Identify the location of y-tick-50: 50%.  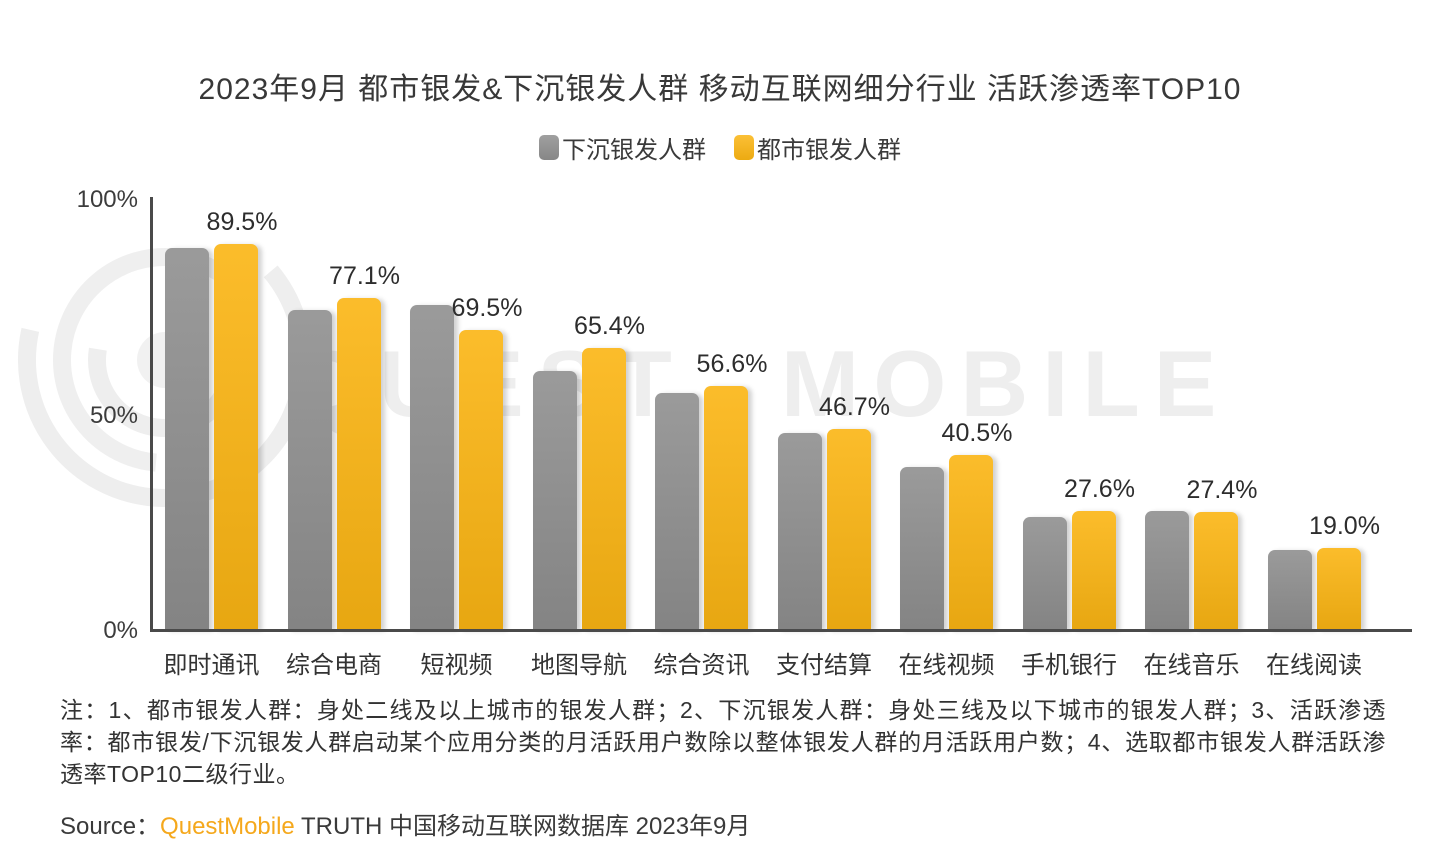
(113, 415).